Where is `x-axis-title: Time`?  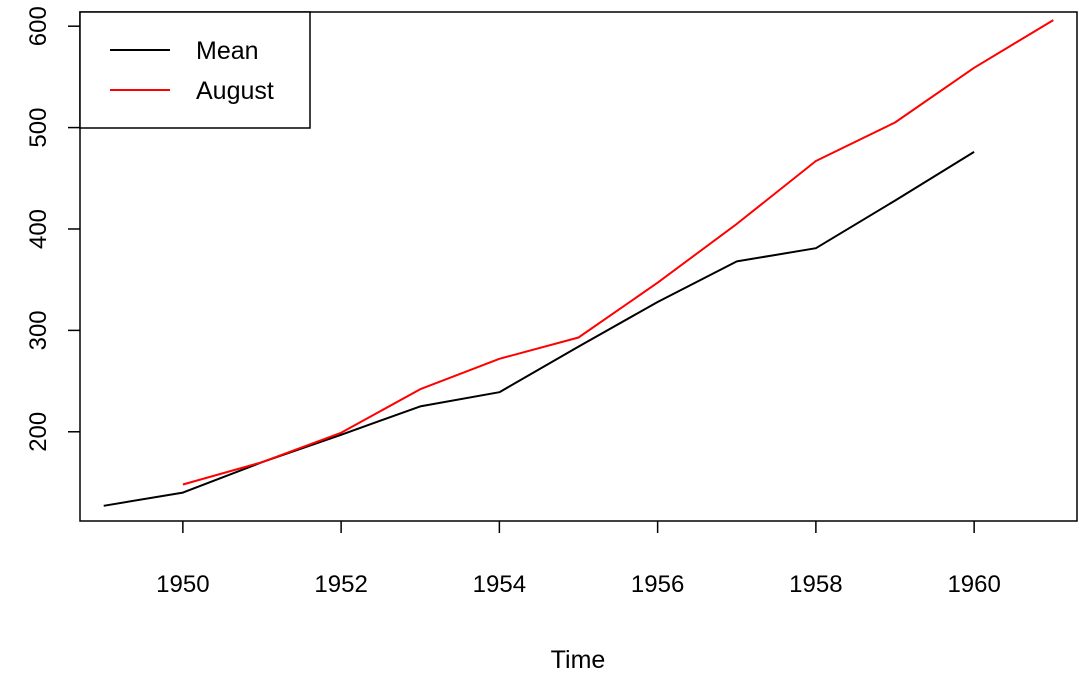 x-axis-title: Time is located at coordinates (578, 659).